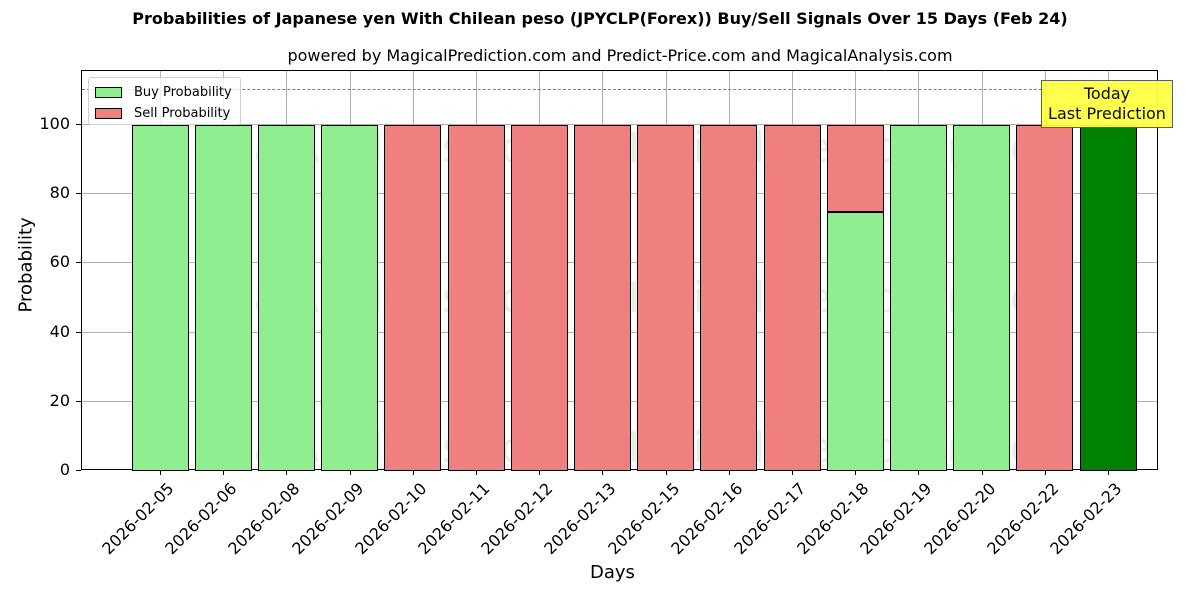 This screenshot has height=600, width=1200. I want to click on legend-label-buy: Buy Probability, so click(183, 92).